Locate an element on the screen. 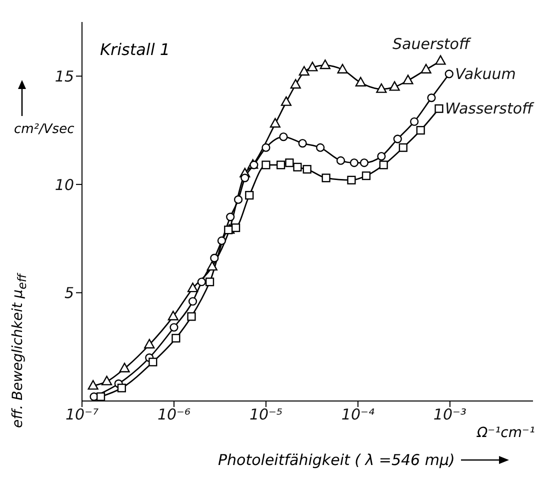  series-label: Sauerstoff is located at coordinates (432, 43).